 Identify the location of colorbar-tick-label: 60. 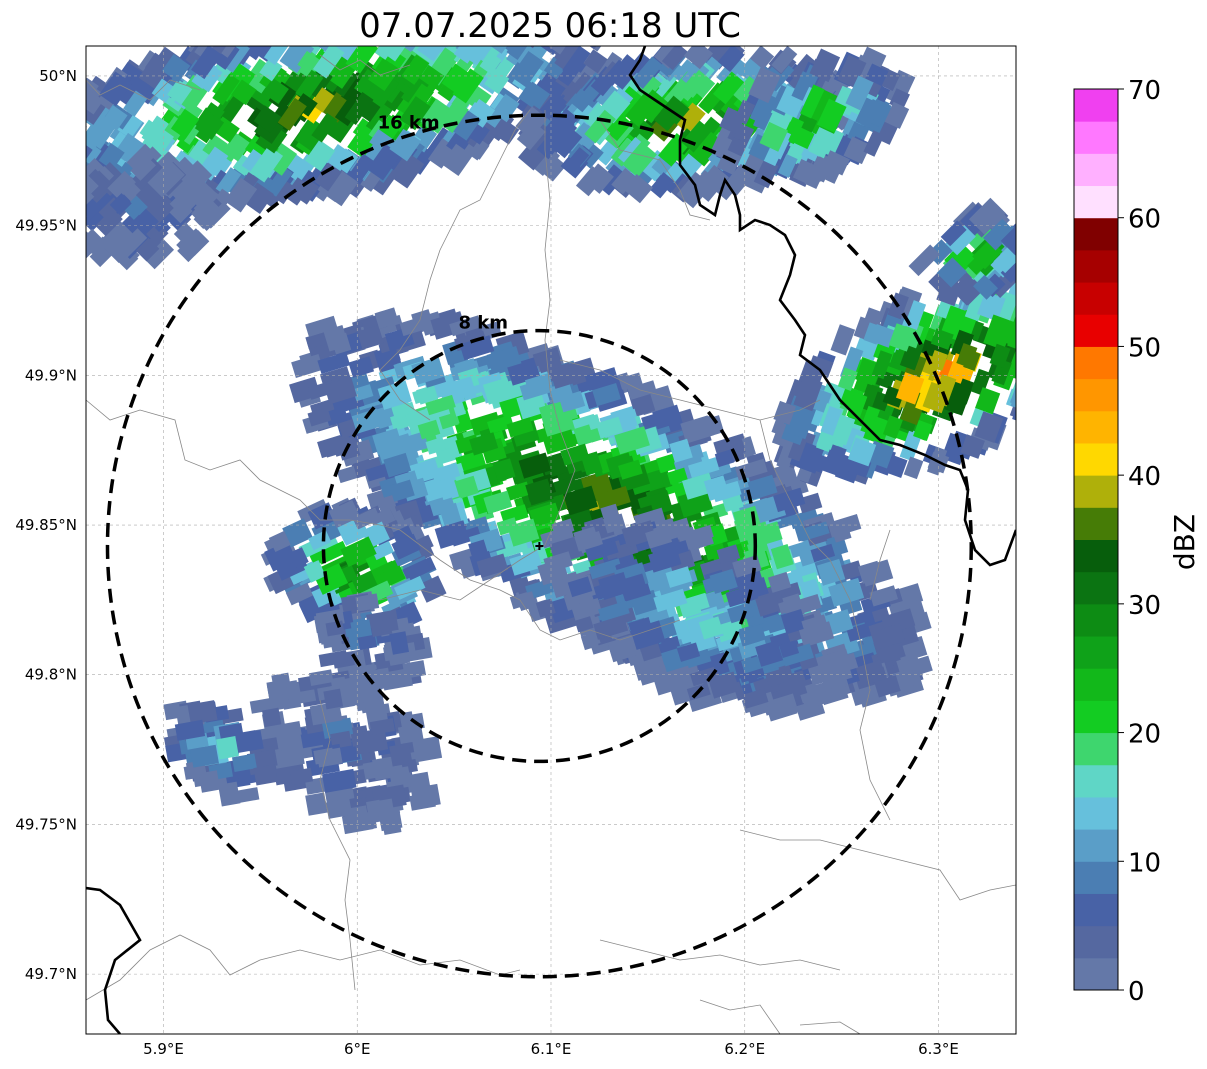
(1144, 220).